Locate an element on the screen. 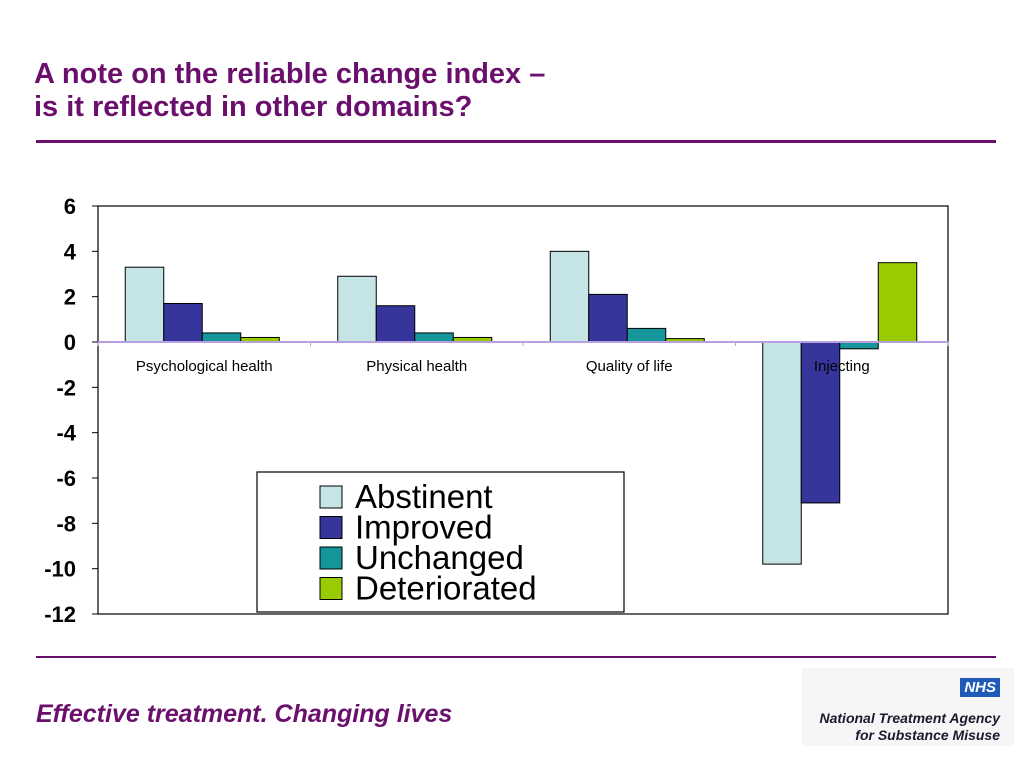  org-name-line-1: National Treatment Agency is located at coordinates (910, 718).